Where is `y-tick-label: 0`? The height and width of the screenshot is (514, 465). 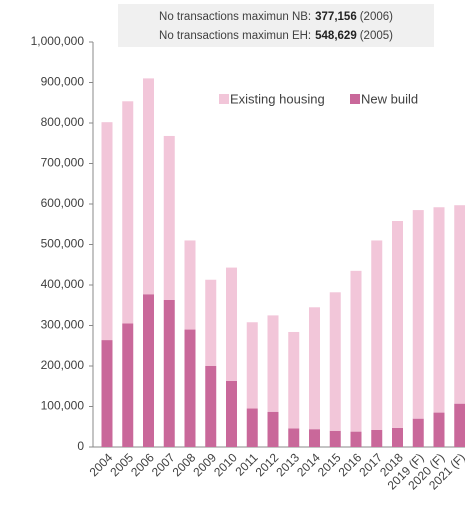
y-tick-label: 0 is located at coordinates (80, 446).